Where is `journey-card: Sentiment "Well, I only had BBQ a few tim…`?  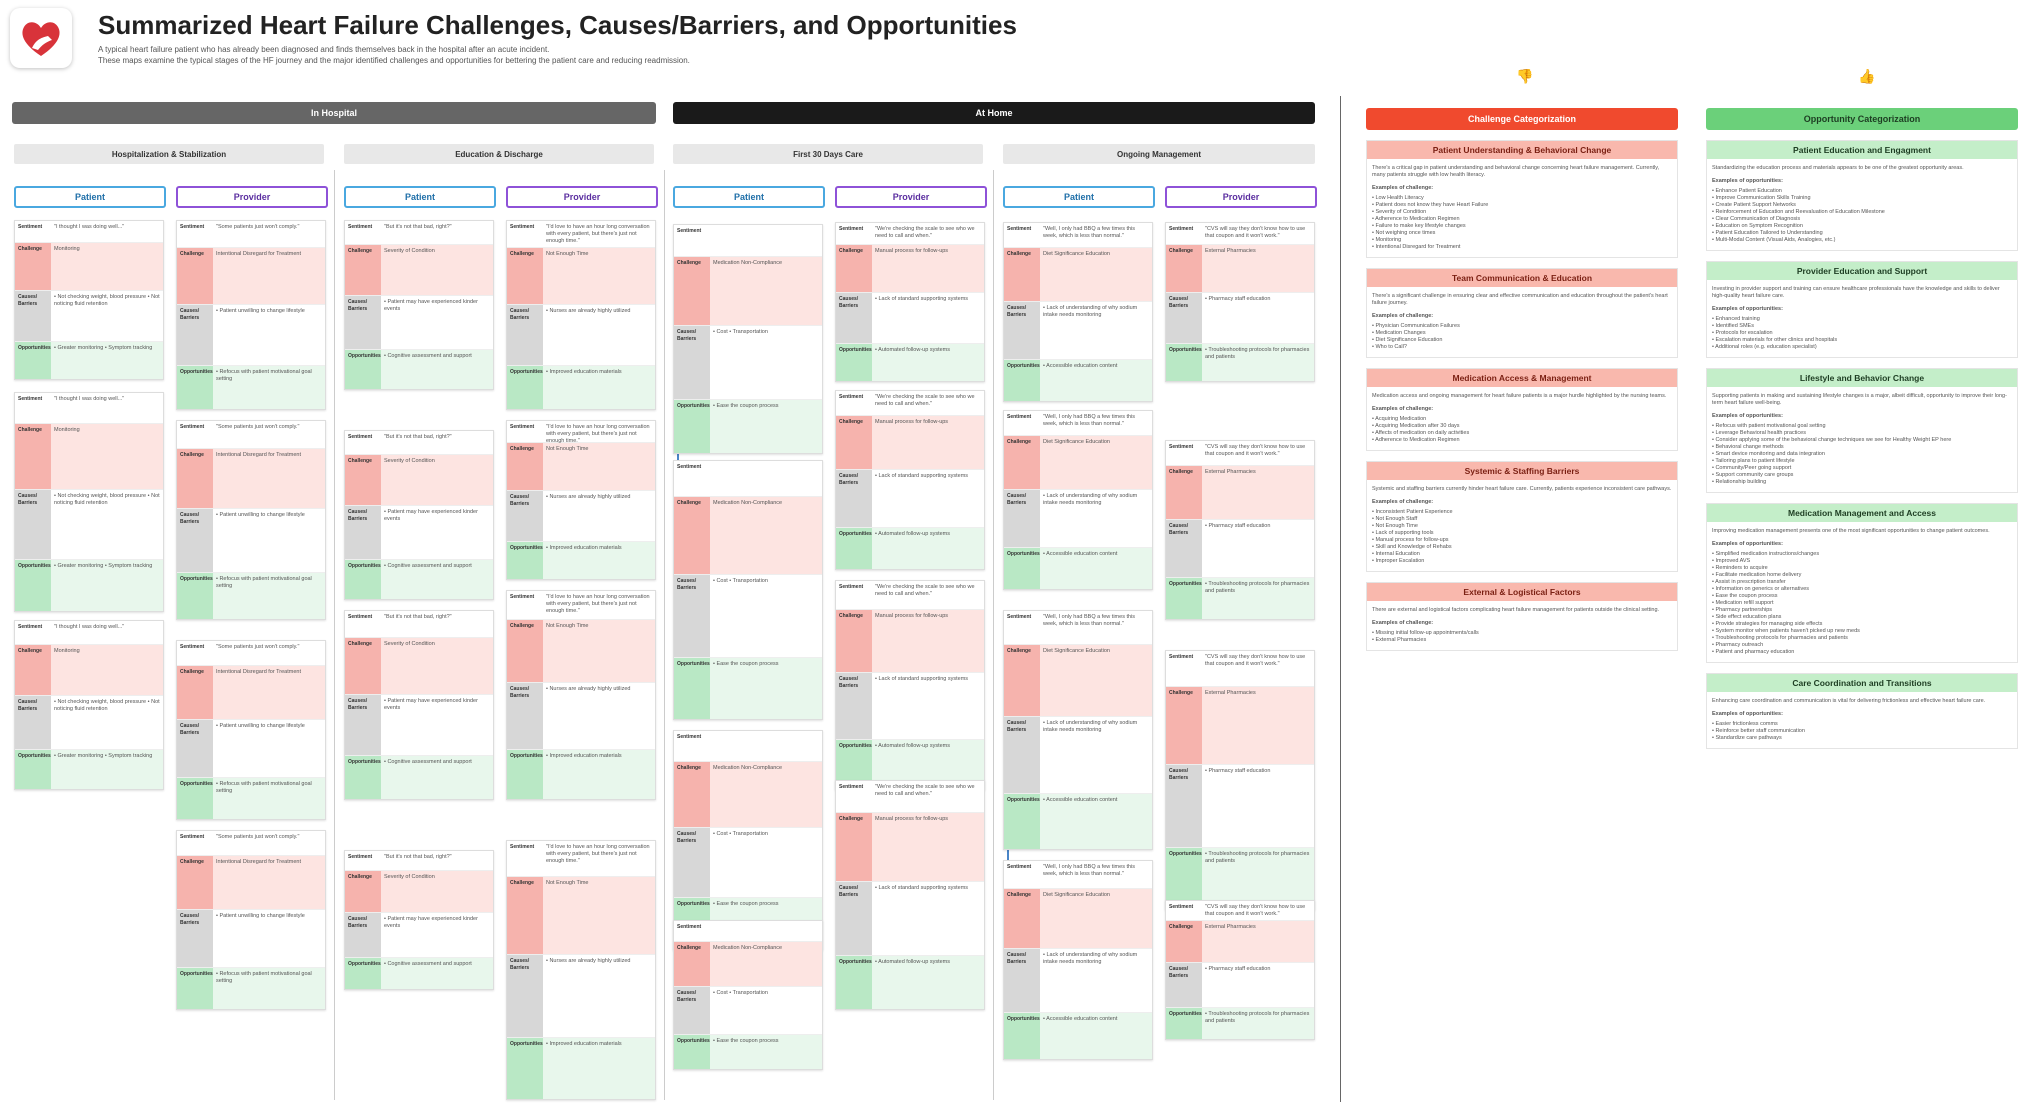 journey-card: Sentiment "Well, I only had BBQ a few tim… is located at coordinates (1078, 960).